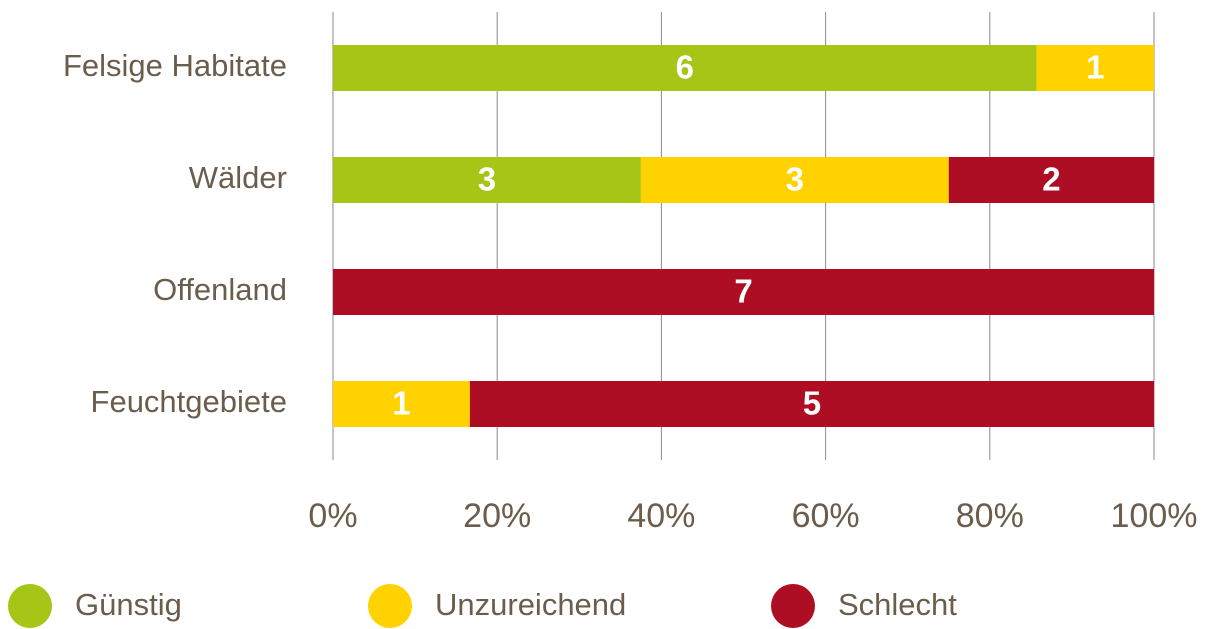 The image size is (1210, 629). Describe the element at coordinates (990, 516) in the screenshot. I see `x-tick-label: 80%` at that location.